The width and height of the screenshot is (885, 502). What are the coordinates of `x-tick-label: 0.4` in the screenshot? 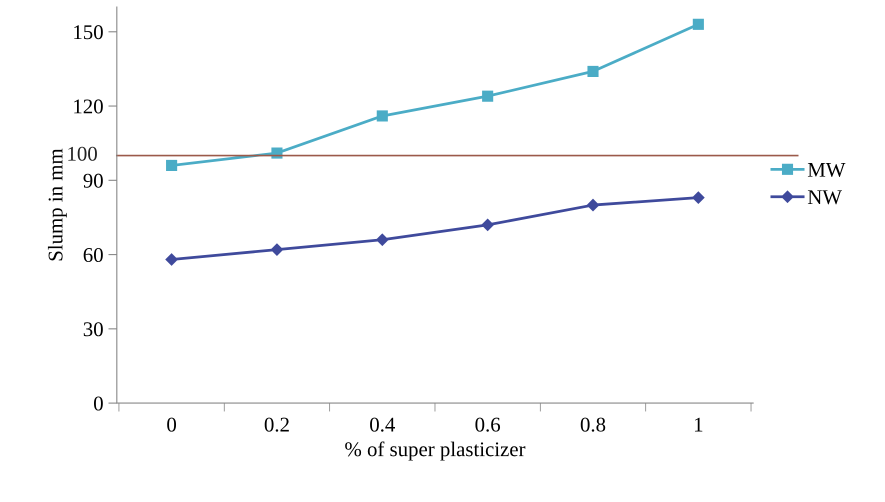 It's located at (382, 425).